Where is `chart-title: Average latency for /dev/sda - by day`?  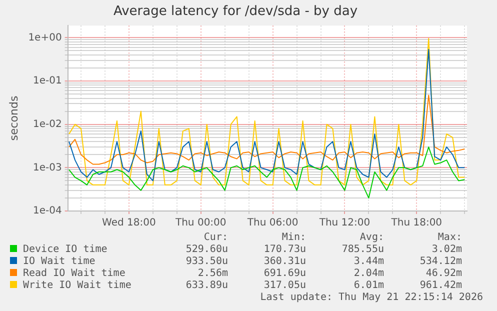 chart-title: Average latency for /dev/sda - by day is located at coordinates (235, 12).